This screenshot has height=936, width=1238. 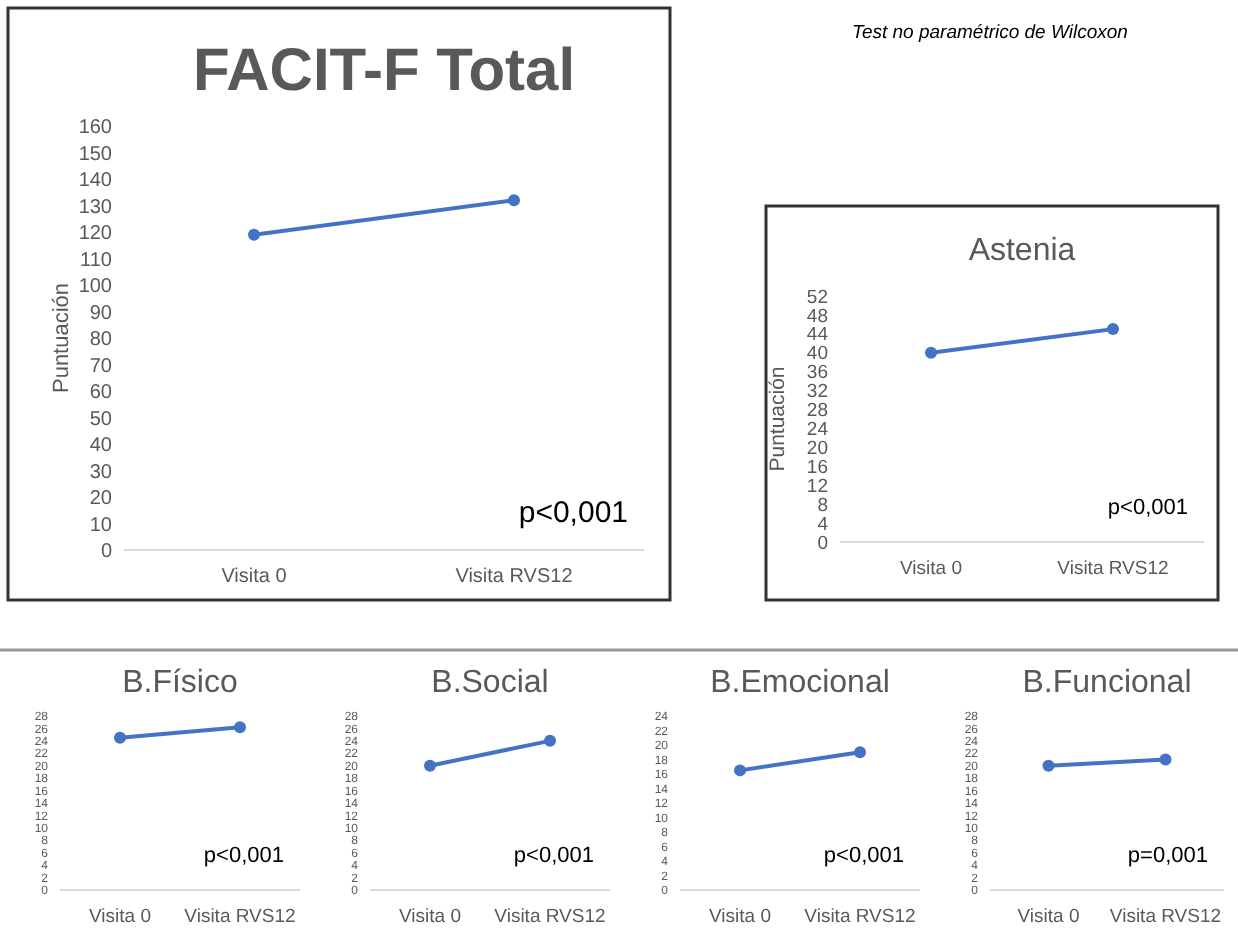 What do you see at coordinates (1107, 683) in the screenshot?
I see `chart-title: B.Funcional` at bounding box center [1107, 683].